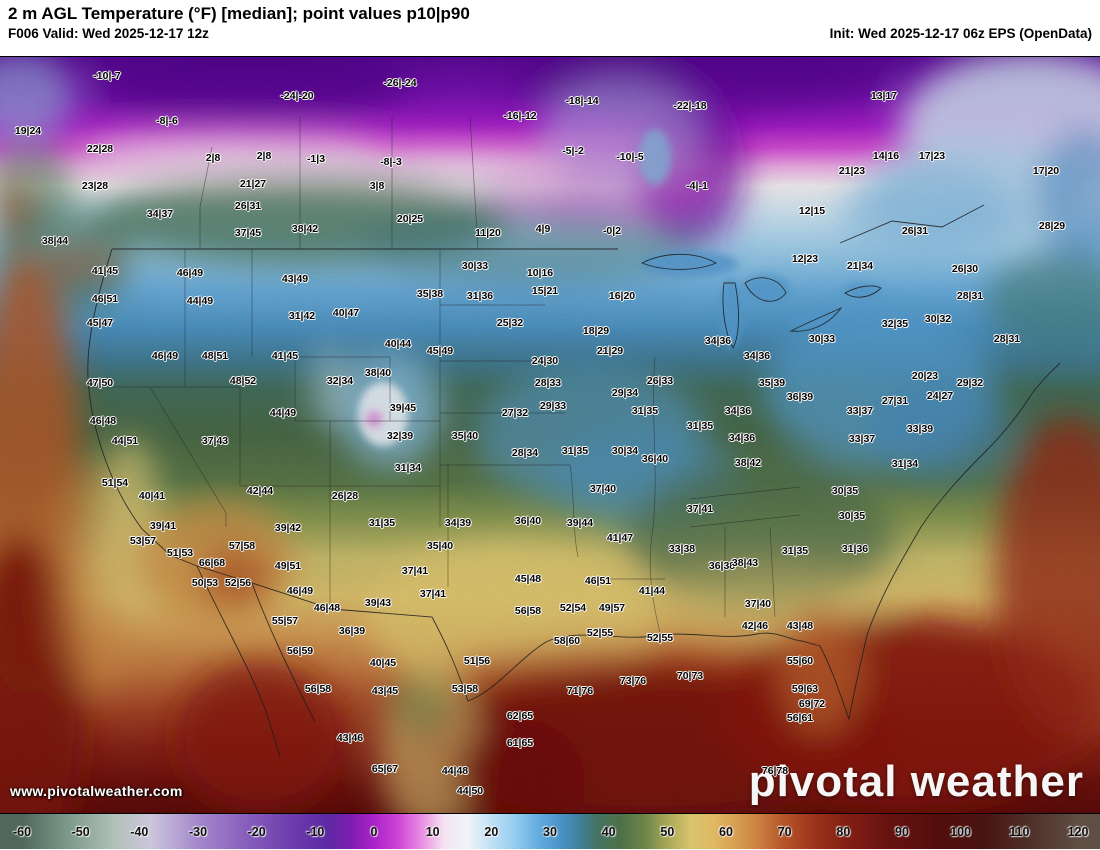  What do you see at coordinates (96, 791) in the screenshot?
I see `watermark-url: www.pivotalweather.com` at bounding box center [96, 791].